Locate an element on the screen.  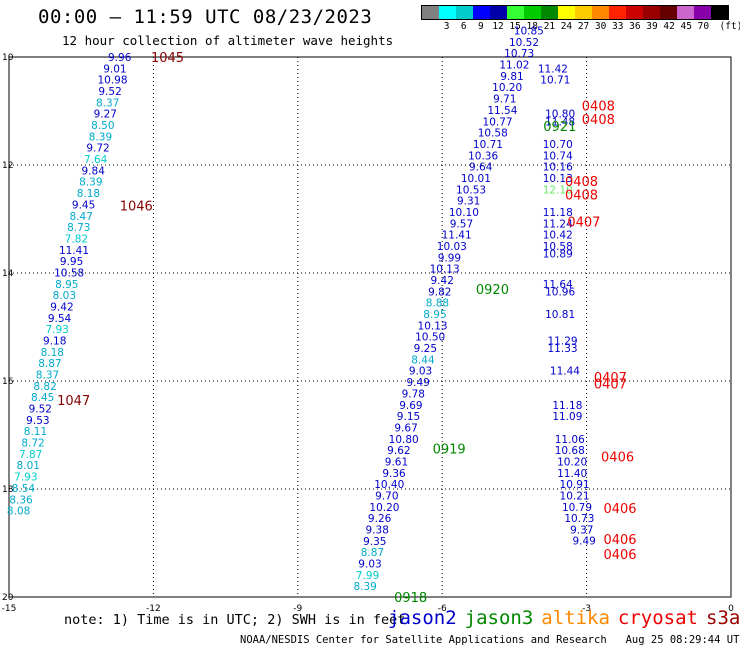
pass-time-label: 0407 is located at coordinates (583, 223).